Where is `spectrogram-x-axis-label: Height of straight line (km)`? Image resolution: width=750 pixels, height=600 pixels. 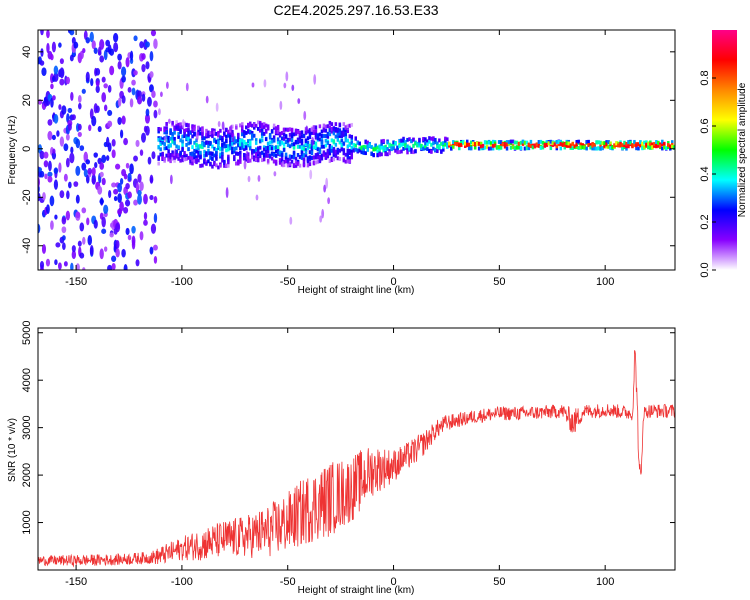
spectrogram-x-axis-label: Height of straight line (km) is located at coordinates (356, 290).